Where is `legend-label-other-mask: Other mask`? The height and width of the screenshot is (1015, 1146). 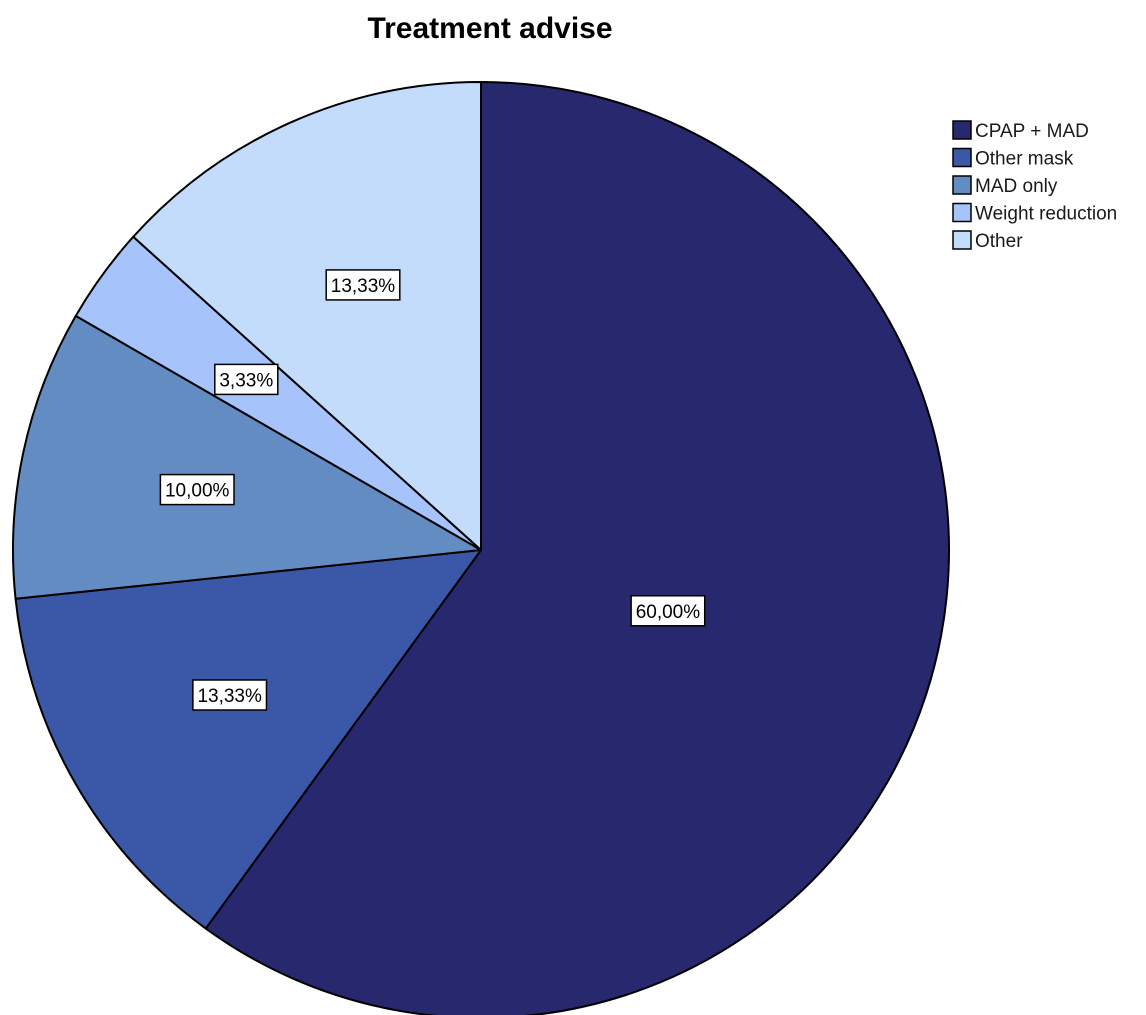 legend-label-other-mask: Other mask is located at coordinates (1024, 159).